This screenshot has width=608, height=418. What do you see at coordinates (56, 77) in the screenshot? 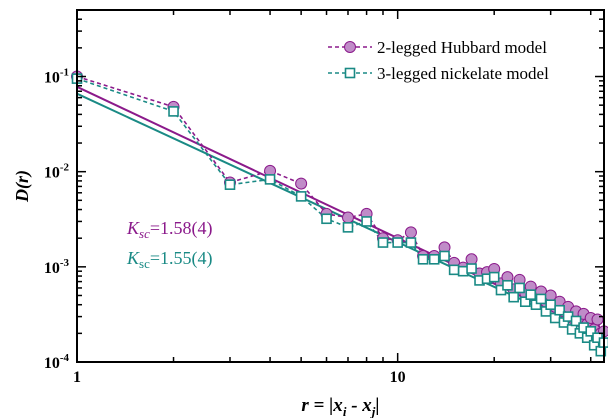
I see `y-tick-label: 10⁻¹` at bounding box center [56, 77].